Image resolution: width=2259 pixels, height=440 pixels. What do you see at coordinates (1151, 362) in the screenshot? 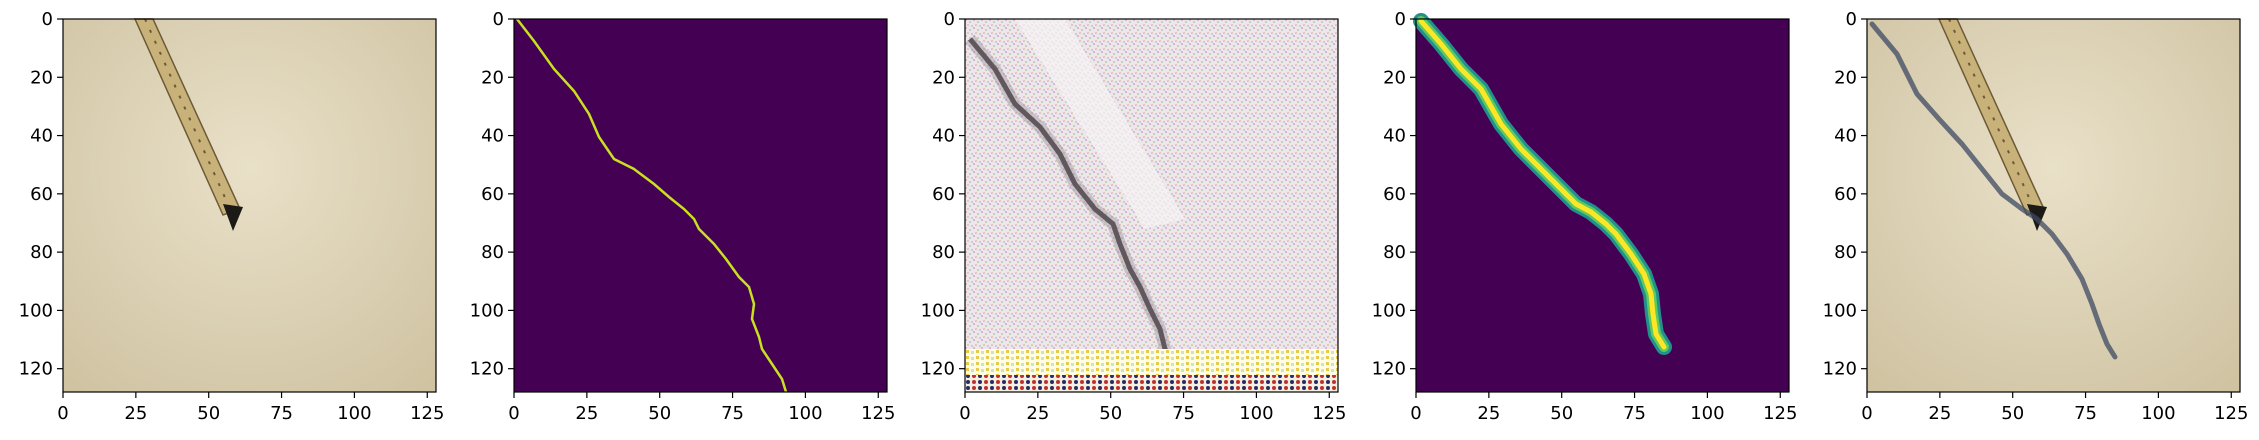
I see `gan-bottom-band` at bounding box center [1151, 362].